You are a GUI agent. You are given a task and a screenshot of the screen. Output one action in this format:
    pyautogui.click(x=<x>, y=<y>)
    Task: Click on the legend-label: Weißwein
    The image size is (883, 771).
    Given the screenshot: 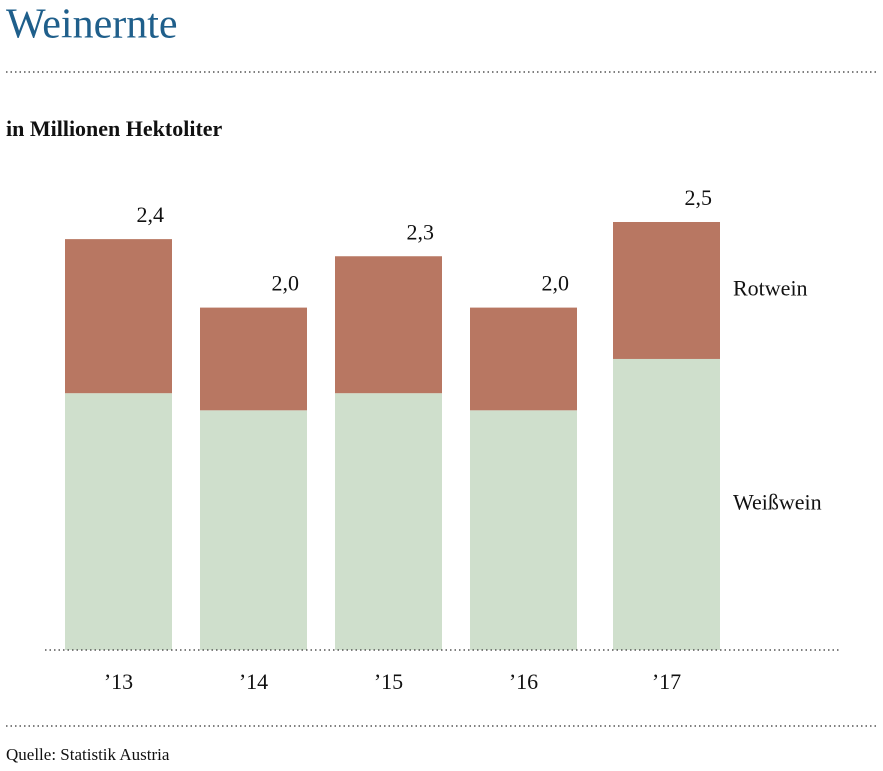 What is the action you would take?
    pyautogui.click(x=777, y=502)
    